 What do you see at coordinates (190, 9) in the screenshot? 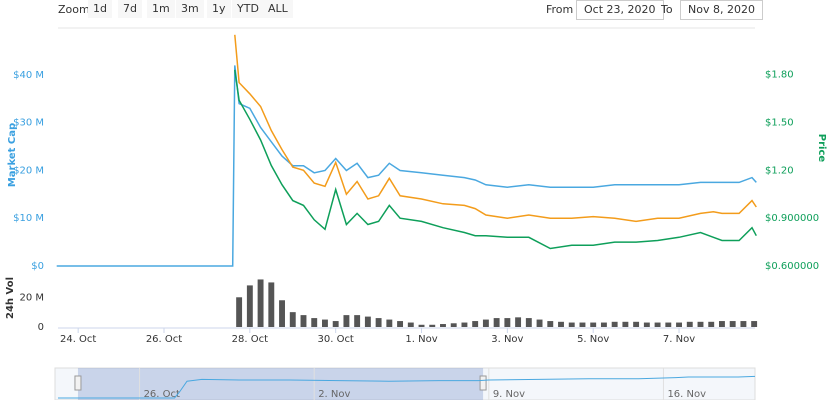
I see `zoom-button: 3m` at bounding box center [190, 9].